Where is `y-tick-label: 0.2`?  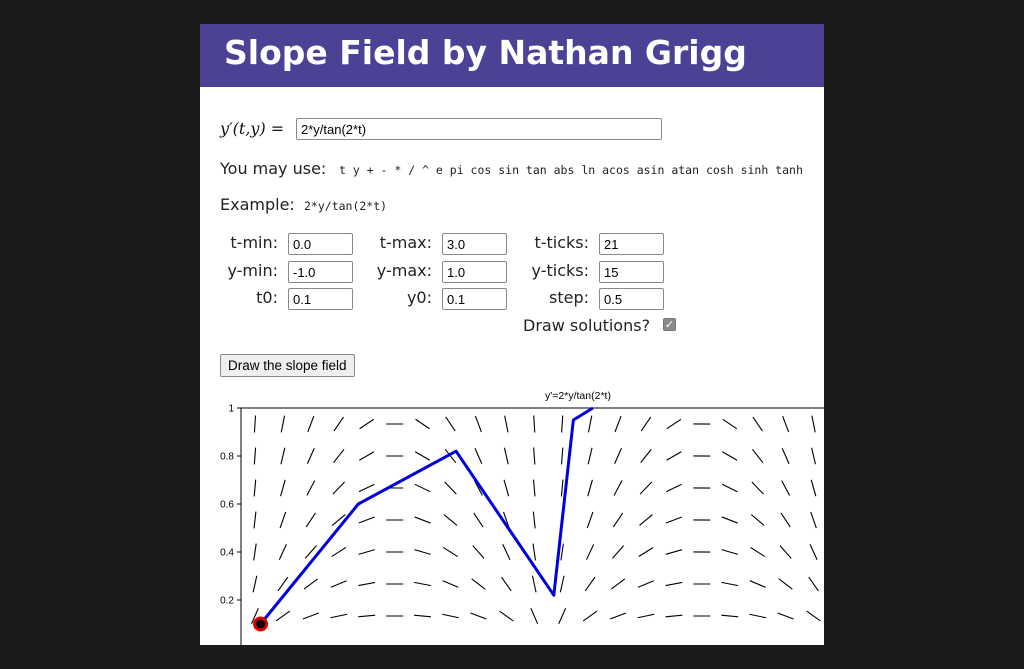
y-tick-label: 0.2 is located at coordinates (227, 601).